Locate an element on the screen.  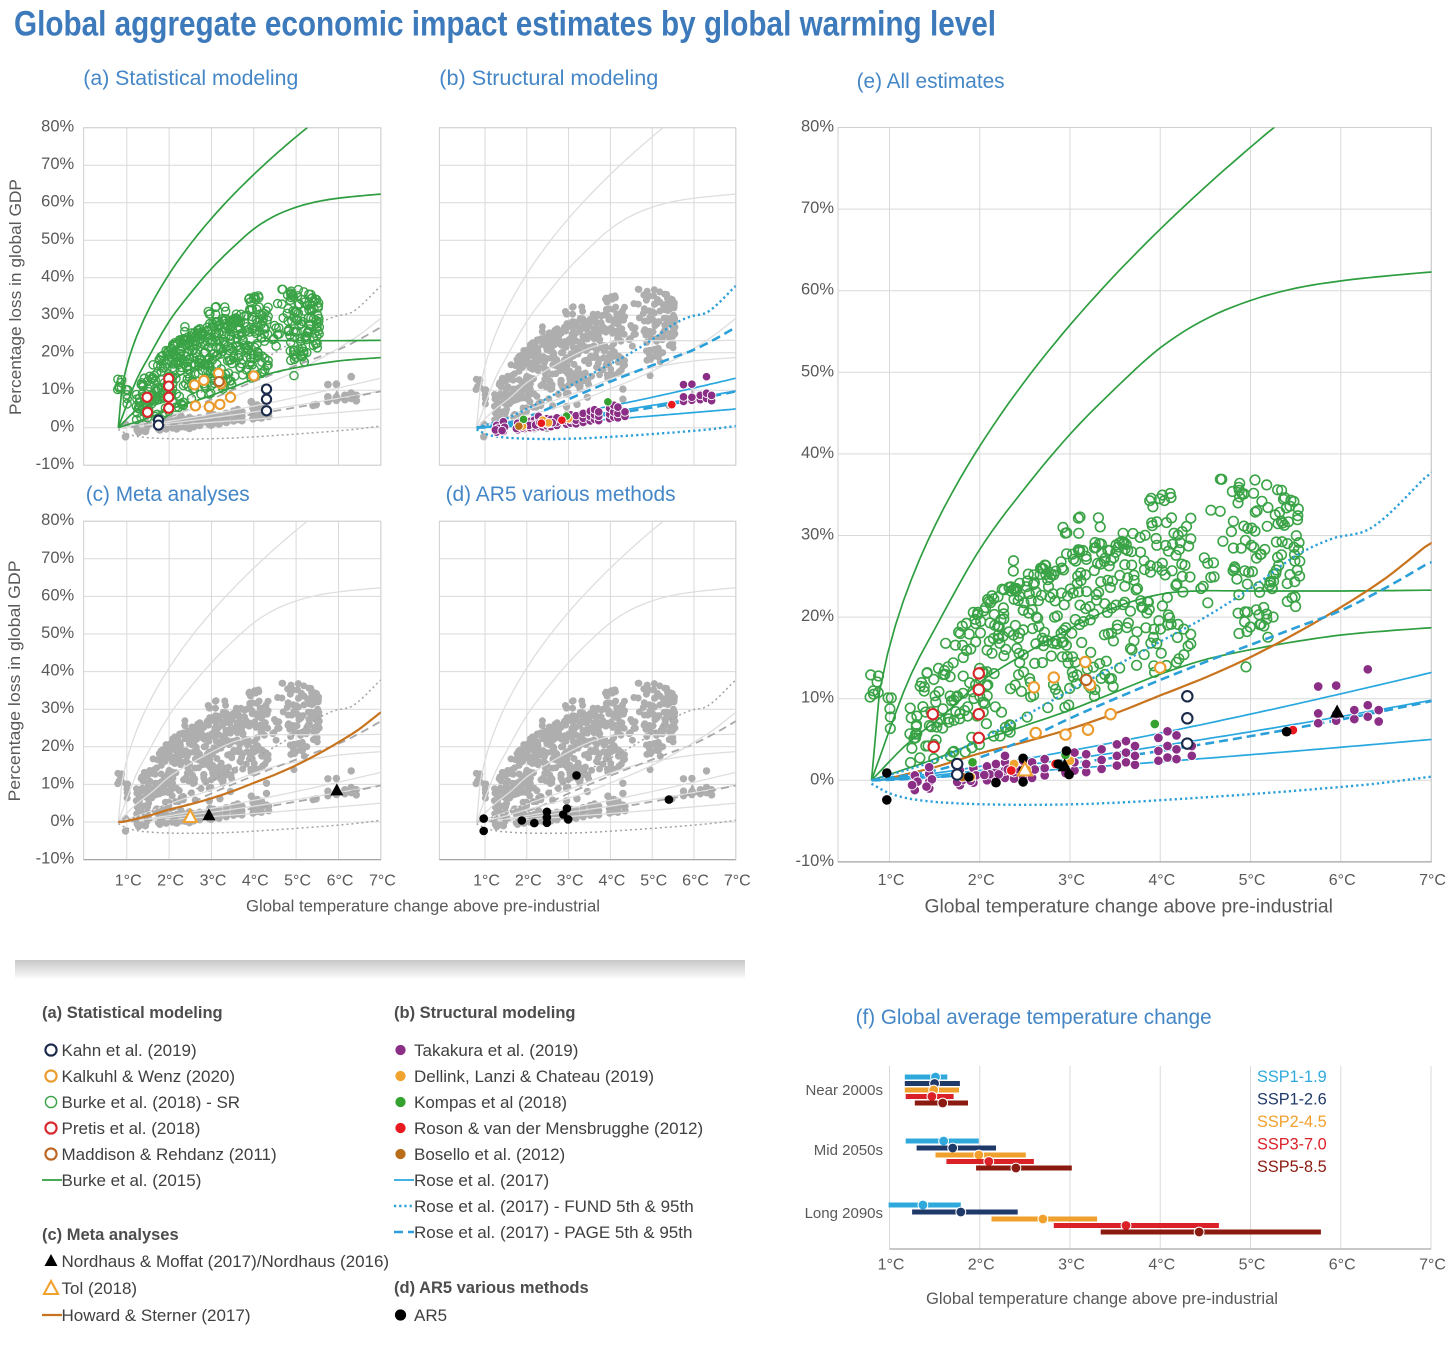
svg-text: Kompas et al (2018) is located at coordinates (490, 1102).